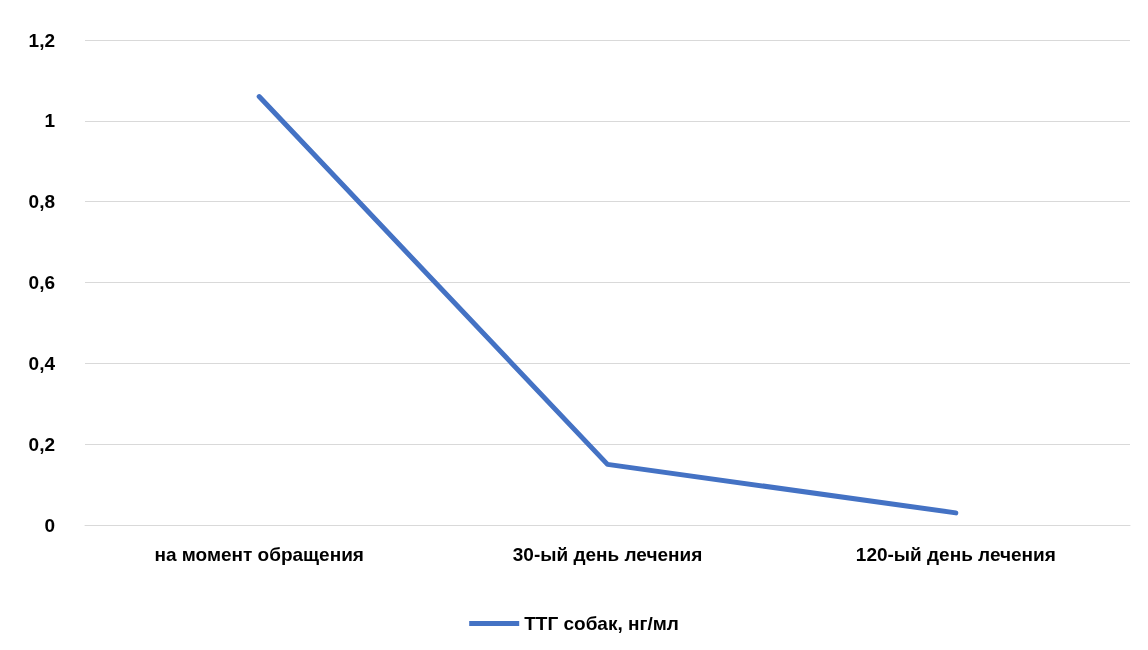  Describe the element at coordinates (955, 554) in the screenshot. I see `x-tick-label: 120-ый день лечения` at that location.